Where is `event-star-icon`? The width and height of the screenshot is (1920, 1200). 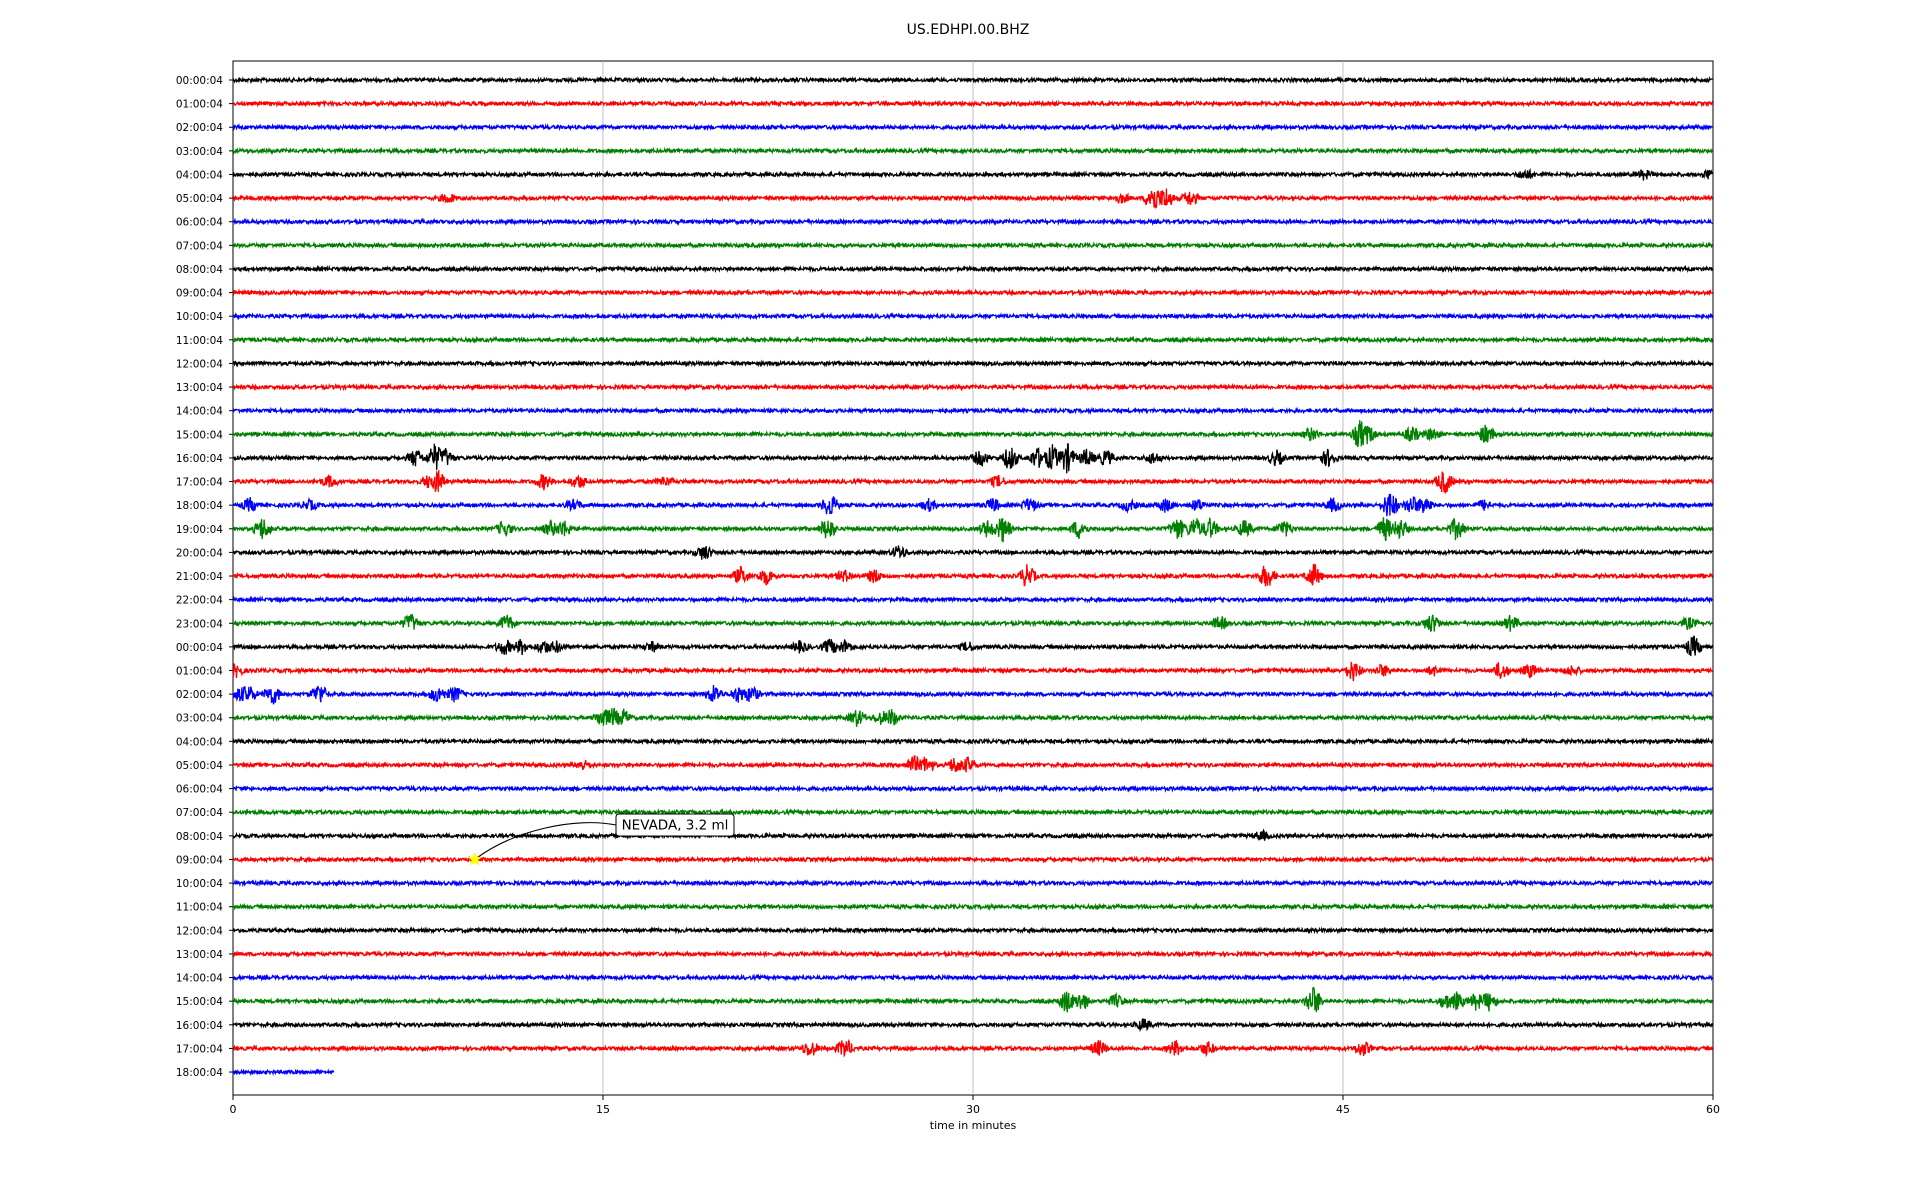 event-star-icon is located at coordinates (475, 858).